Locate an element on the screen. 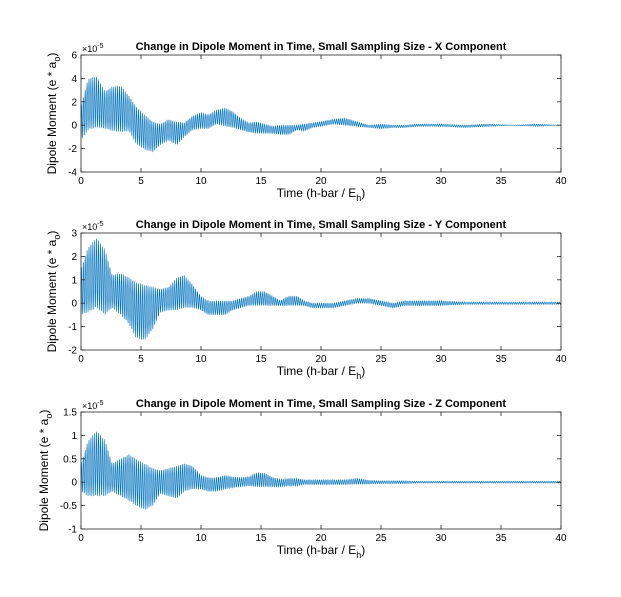  y-tick-label: -4 is located at coordinates (72, 173).